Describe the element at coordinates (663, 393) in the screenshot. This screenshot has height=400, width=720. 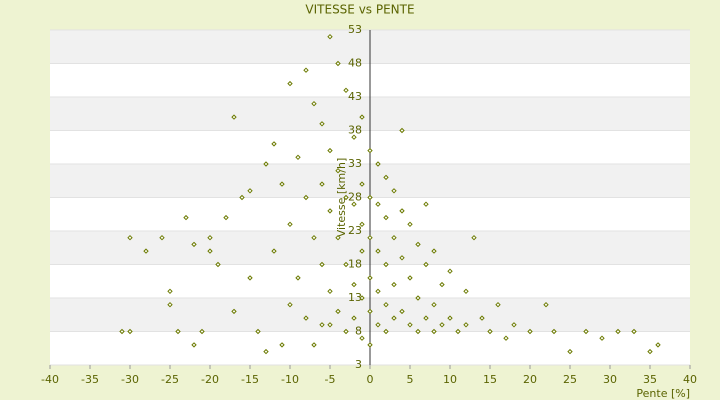
I see `x-axis-label: Pente [%]` at that location.